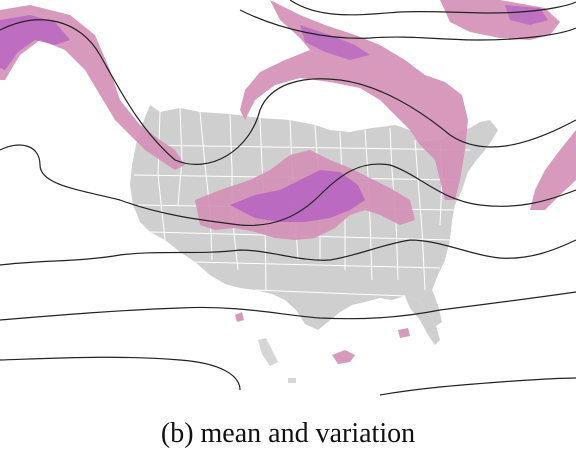 The width and height of the screenshot is (576, 458). I want to click on variation-core-central, so click(297, 196).